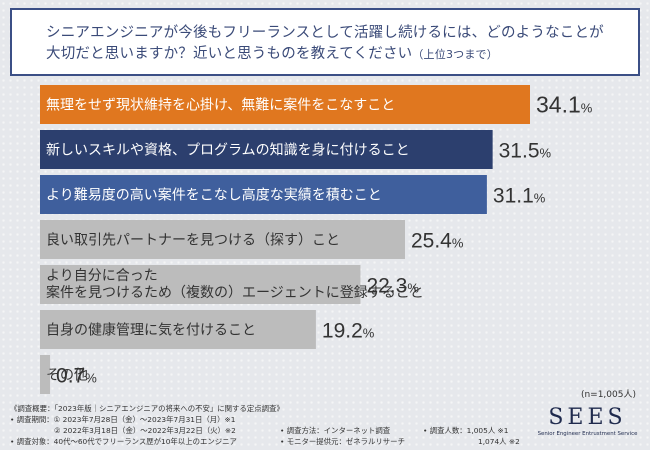  Describe the element at coordinates (193, 241) in the screenshot. I see `category-label-3: 良い取引先パートナーを見つける（探す）こと` at that location.